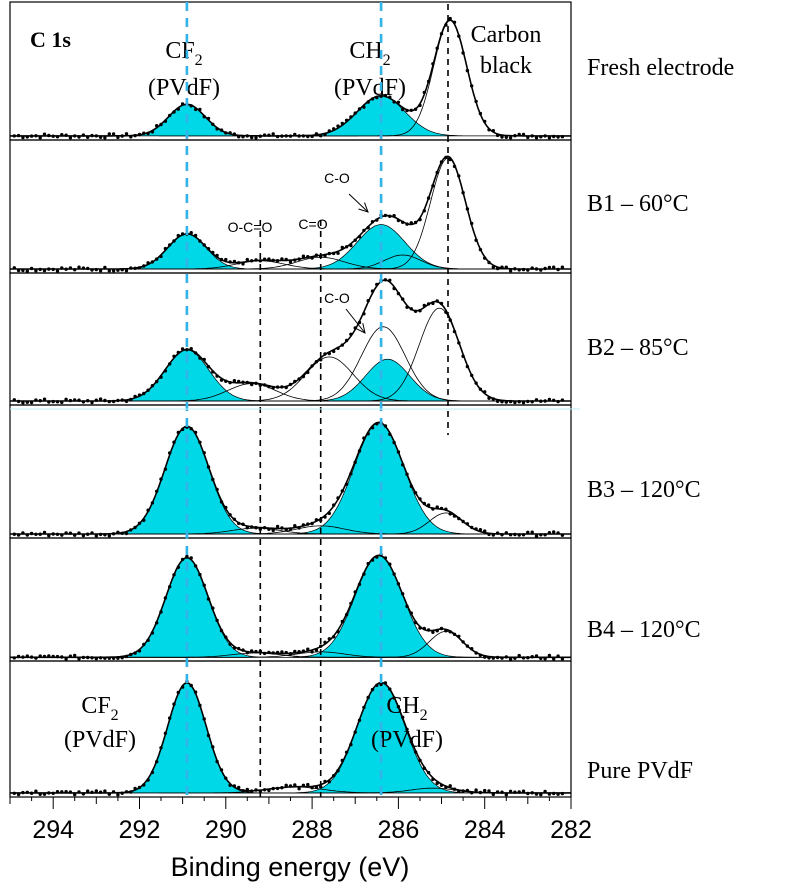  What do you see at coordinates (100, 740) in the screenshot?
I see `panel-5-annotation-0-line2: (PVdF)` at bounding box center [100, 740].